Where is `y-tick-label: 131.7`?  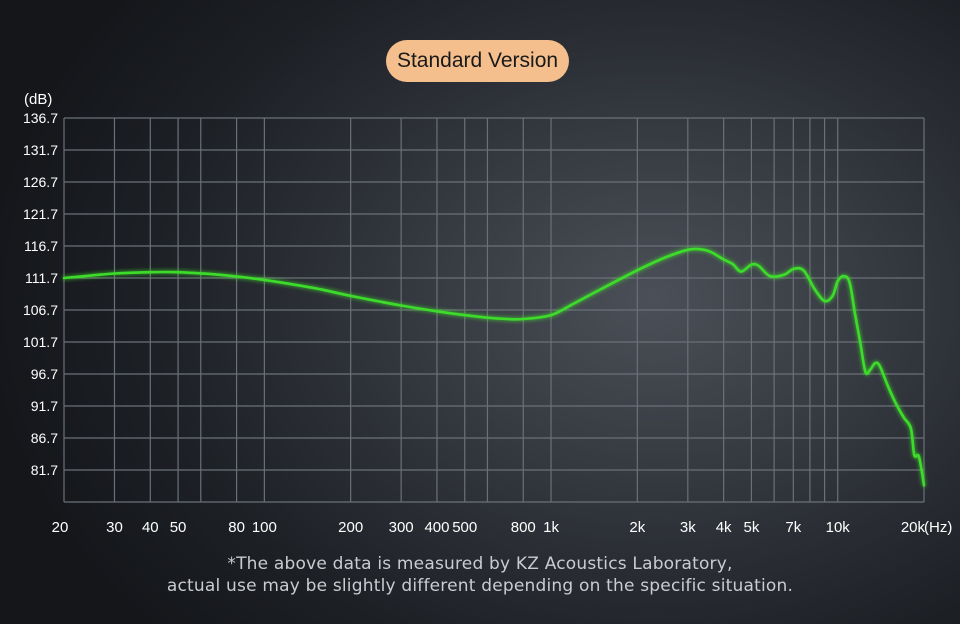
y-tick-label: 131.7 is located at coordinates (40, 150).